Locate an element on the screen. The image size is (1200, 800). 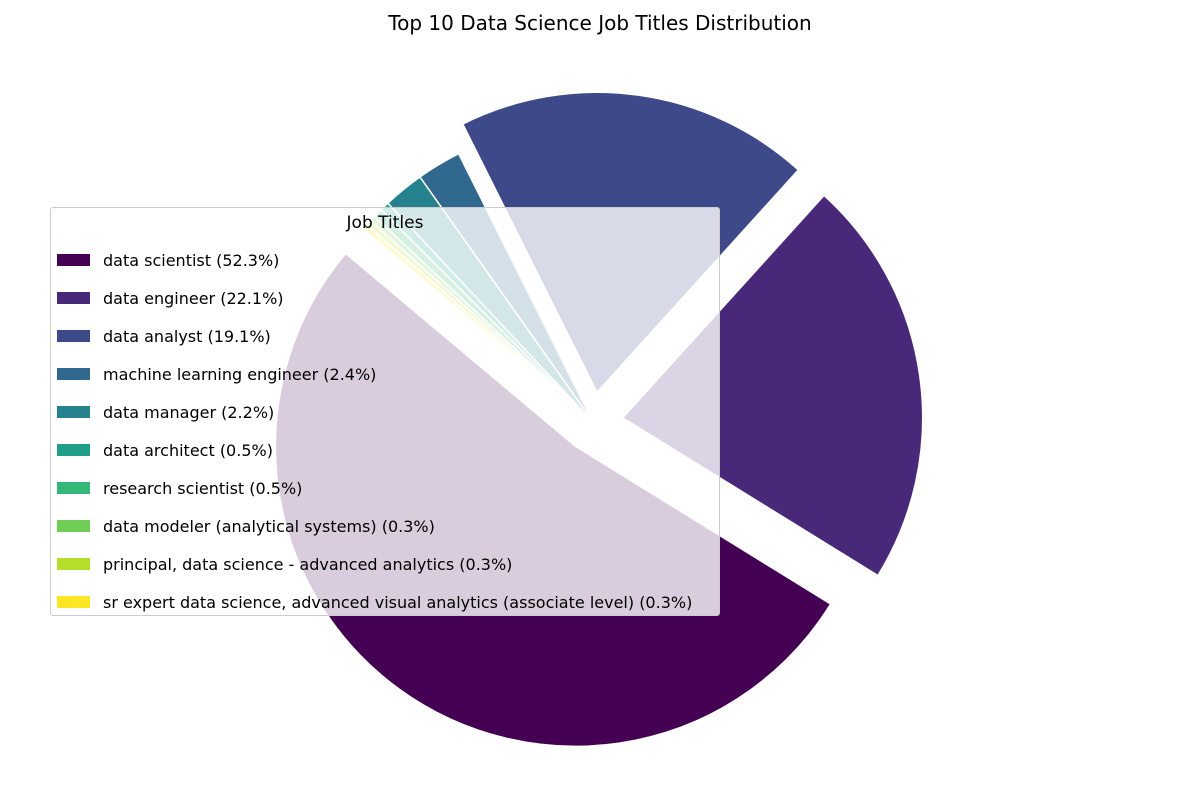
legend-label: machine learning engineer (2.4%) is located at coordinates (240, 374).